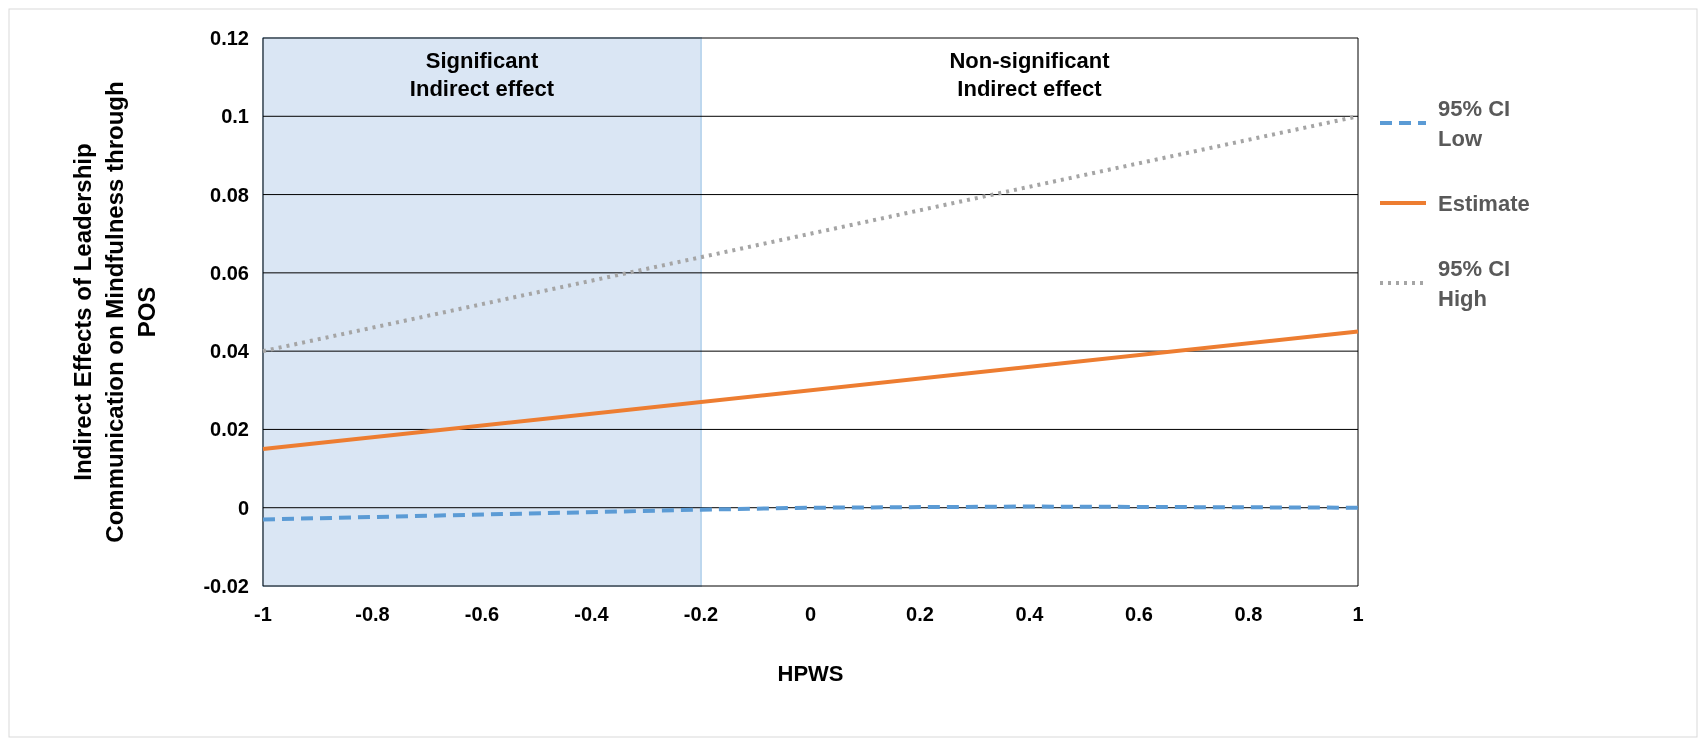 Image resolution: width=1706 pixels, height=750 pixels. I want to click on y-tick-label: -0.02, so click(226, 586).